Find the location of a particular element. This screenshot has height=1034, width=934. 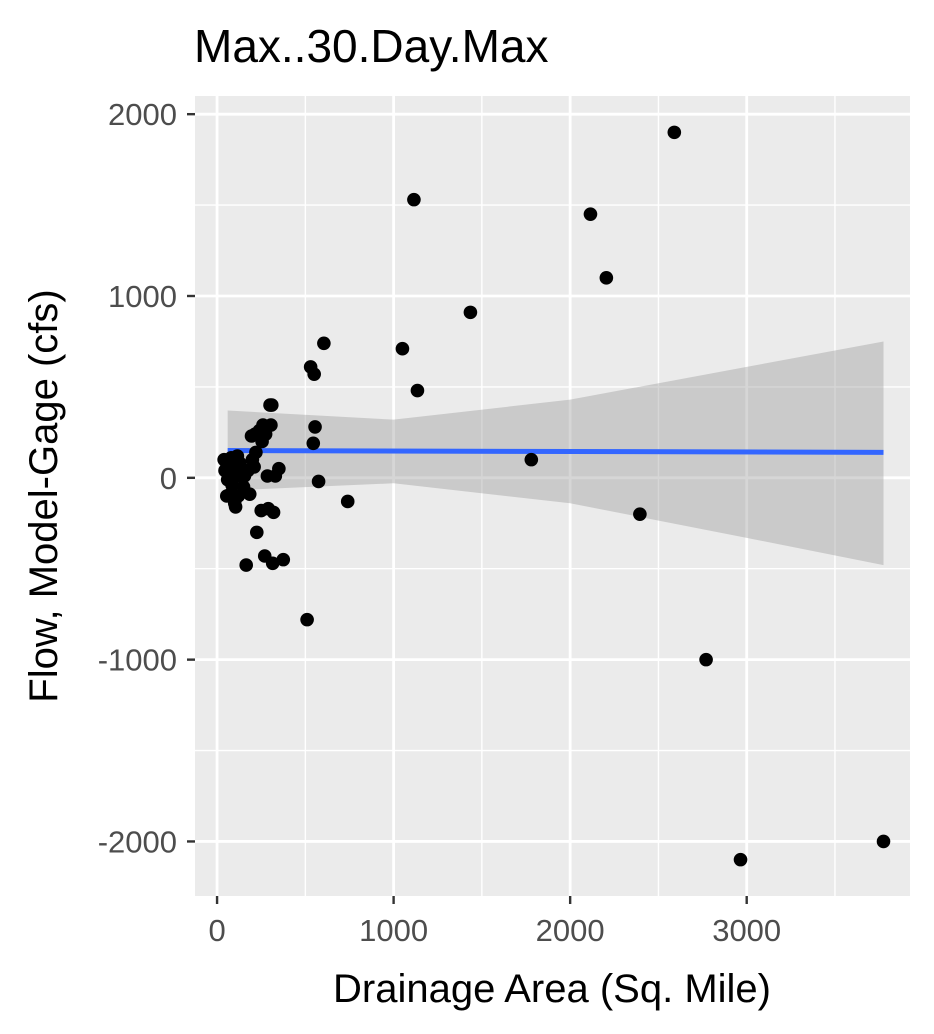

y-axis-title: Flow, Model-Gage (cfs) is located at coordinates (44, 495).